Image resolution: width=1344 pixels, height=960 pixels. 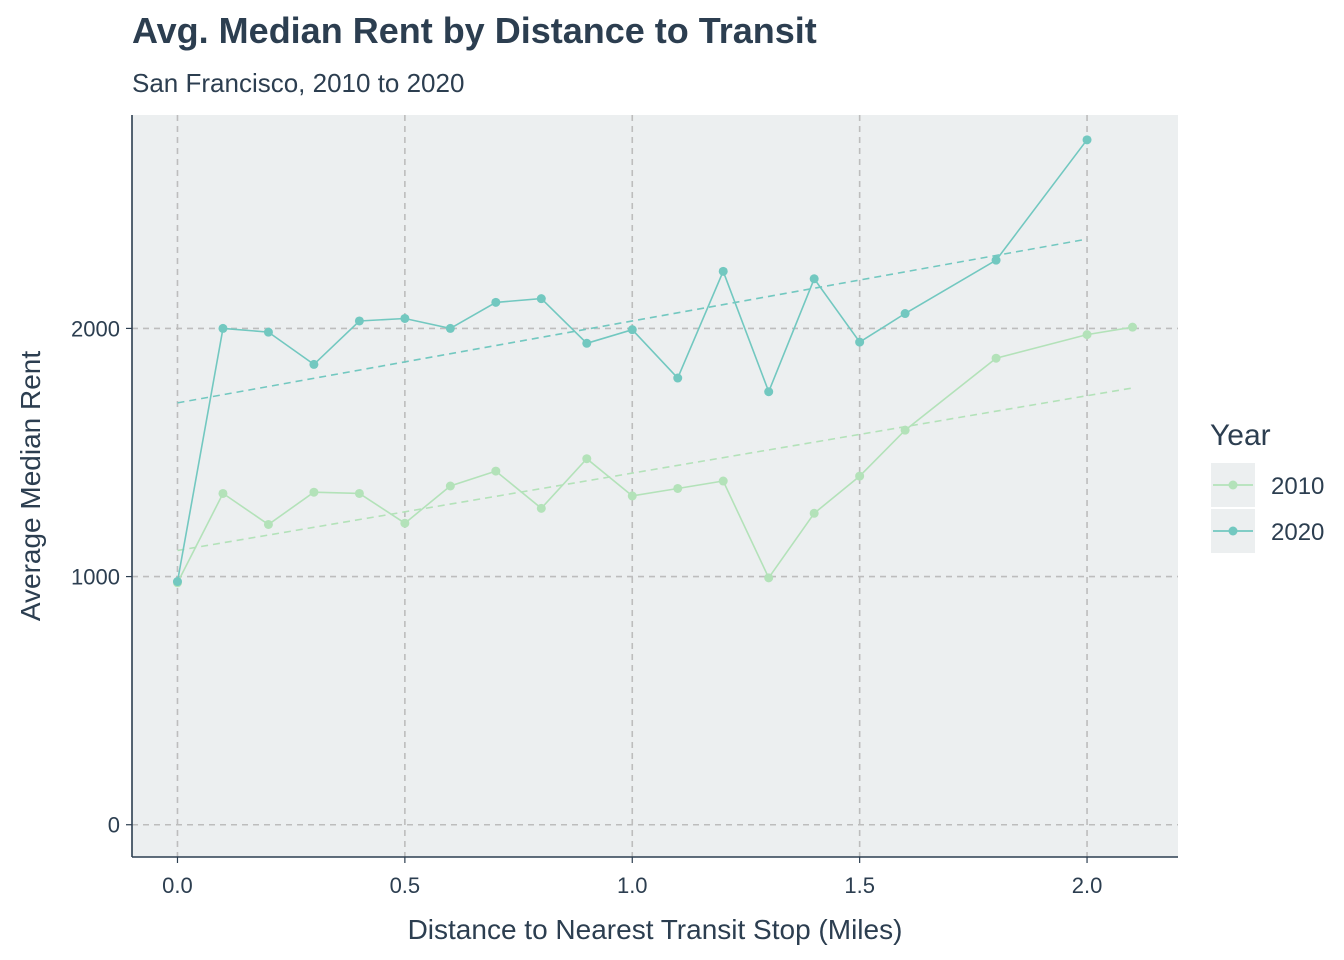 I want to click on y-axis-label: Average Median Rent, so click(x=30, y=486).